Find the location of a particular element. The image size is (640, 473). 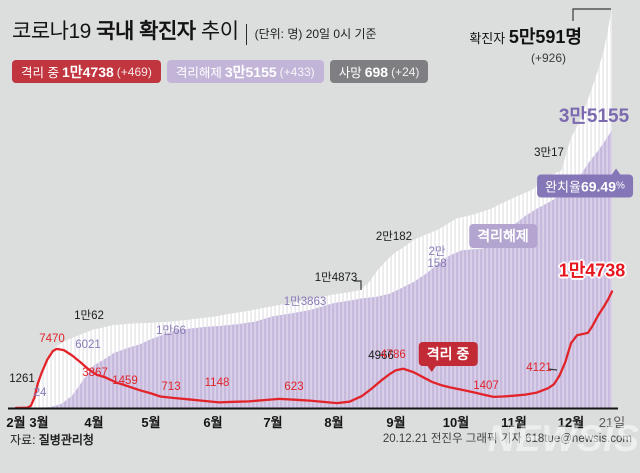

confirmed-delta: (+926) is located at coordinates (548, 58).